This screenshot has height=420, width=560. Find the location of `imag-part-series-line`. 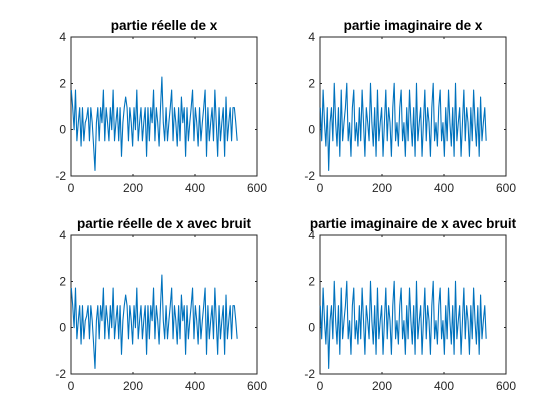

imag-part-series-line is located at coordinates (403, 126).